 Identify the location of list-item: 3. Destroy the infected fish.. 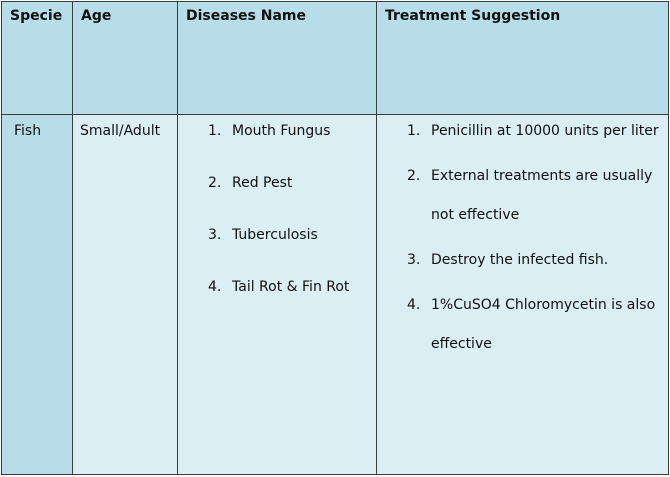
(537, 265).